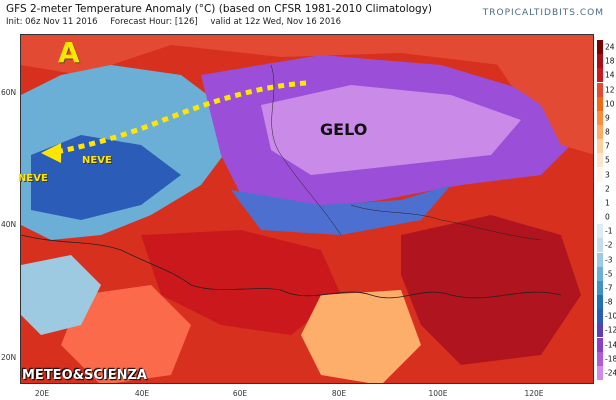 Image resolution: width=616 pixels, height=400 pixels. I want to click on scale-label: 8, so click(607, 132).